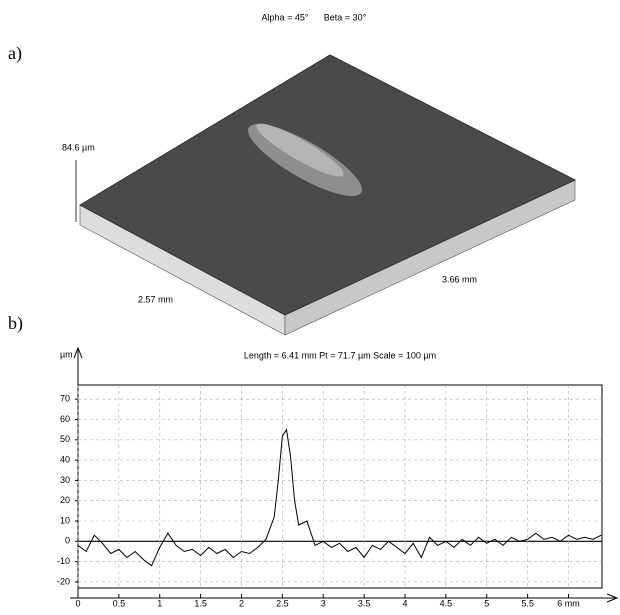 The image size is (620, 615). I want to click on x-tick-label: 0.5, so click(119, 603).